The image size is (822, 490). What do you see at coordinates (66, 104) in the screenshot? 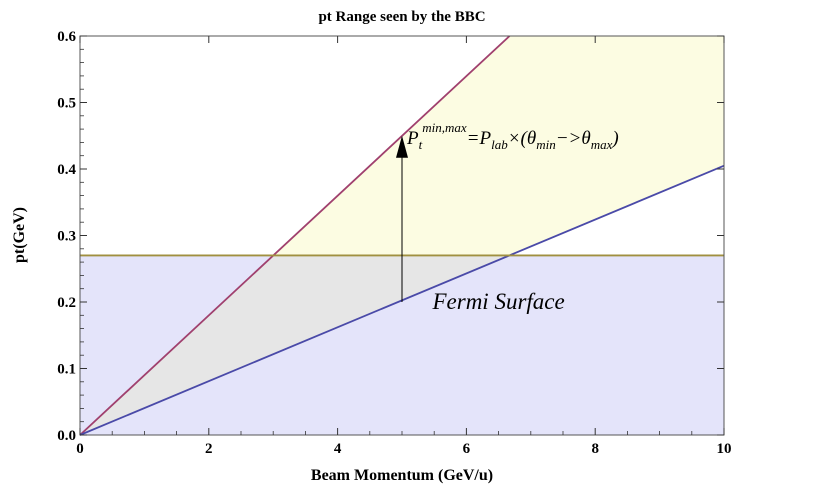
I see `y-tick-label: 0.5` at bounding box center [66, 104].